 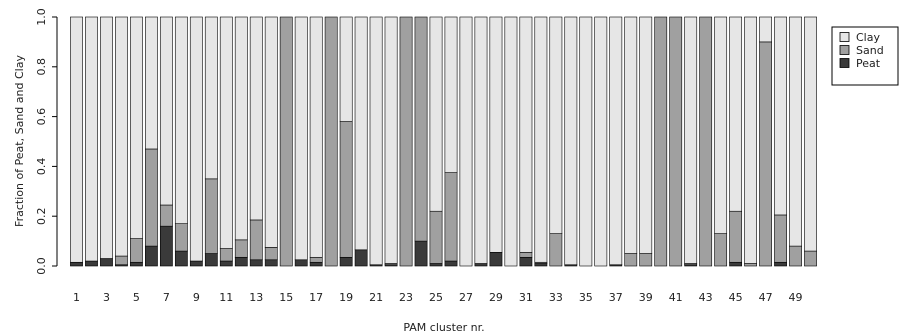 I want to click on x-axis-title: PAM cluster nr., so click(x=443, y=327).